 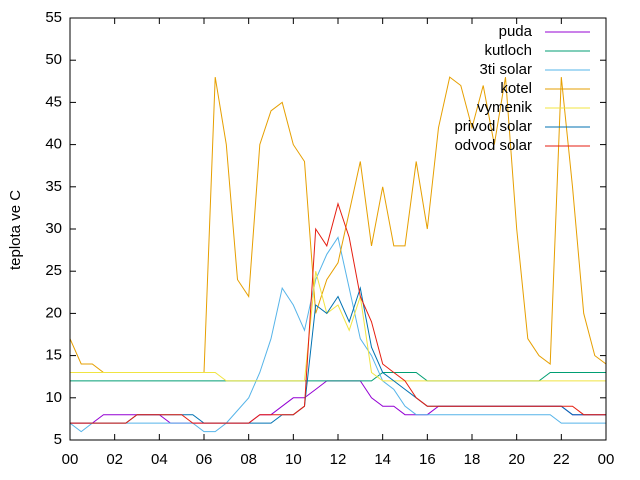 I want to click on x-tick-label: 10, so click(x=293, y=459).